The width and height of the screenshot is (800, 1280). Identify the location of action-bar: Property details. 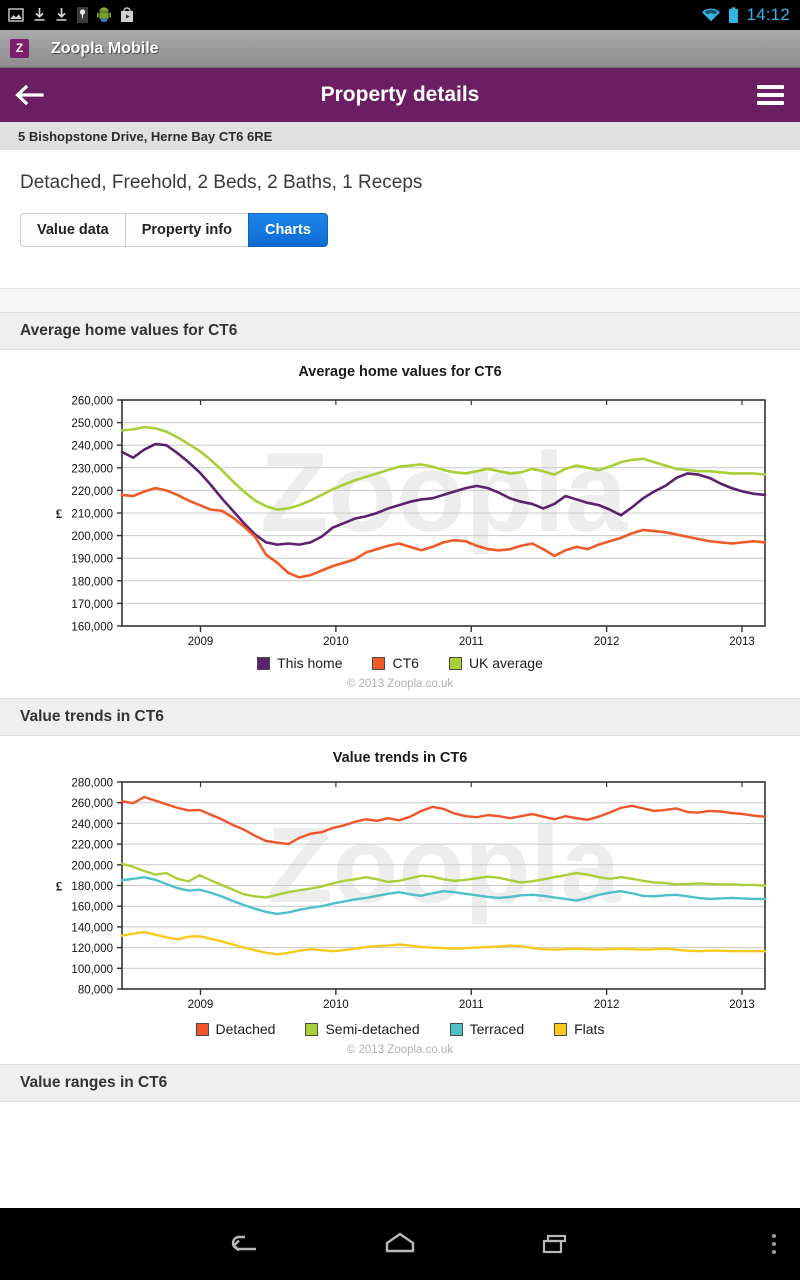
(400, 95).